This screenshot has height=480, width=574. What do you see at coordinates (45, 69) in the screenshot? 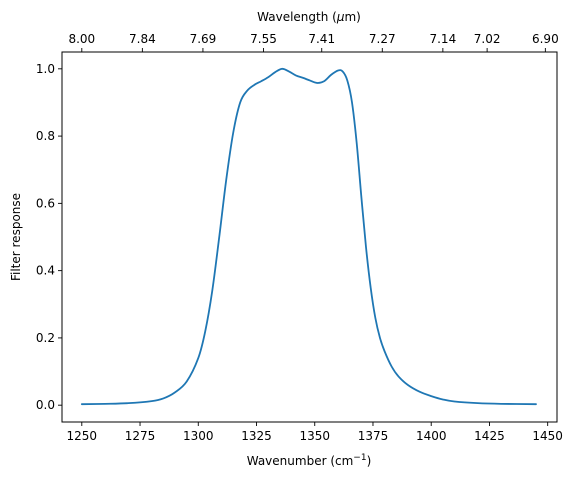
I see `y-tick-label: 1.0` at bounding box center [45, 69].